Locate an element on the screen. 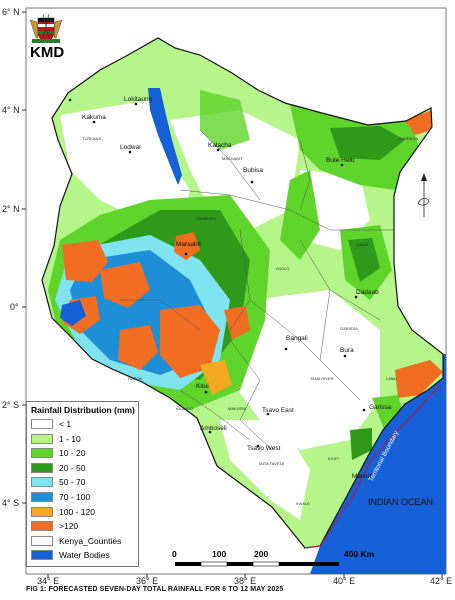 This screenshot has width=455, height=600. lon-34-label: 34° E is located at coordinates (48, 581).